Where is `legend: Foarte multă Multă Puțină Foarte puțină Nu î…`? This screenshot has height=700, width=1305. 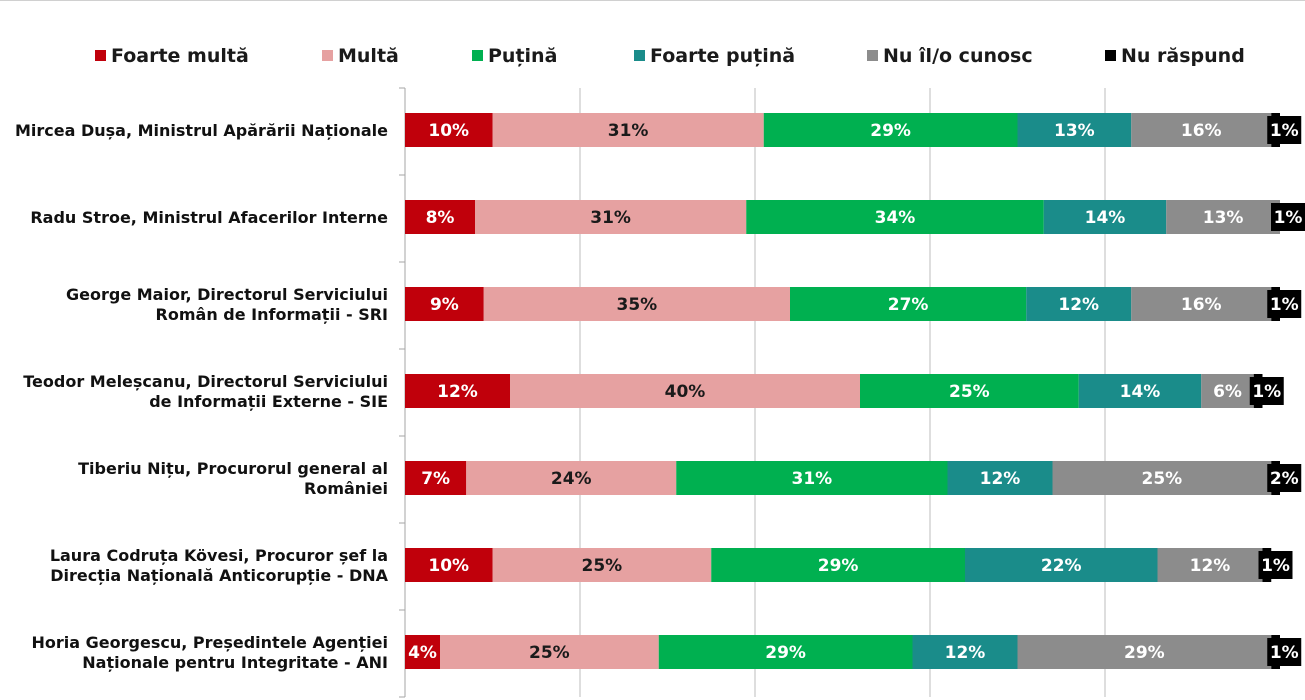
legend: Foarte multă Multă Puțină Foarte puțină Nu î… is located at coordinates (670, 56).